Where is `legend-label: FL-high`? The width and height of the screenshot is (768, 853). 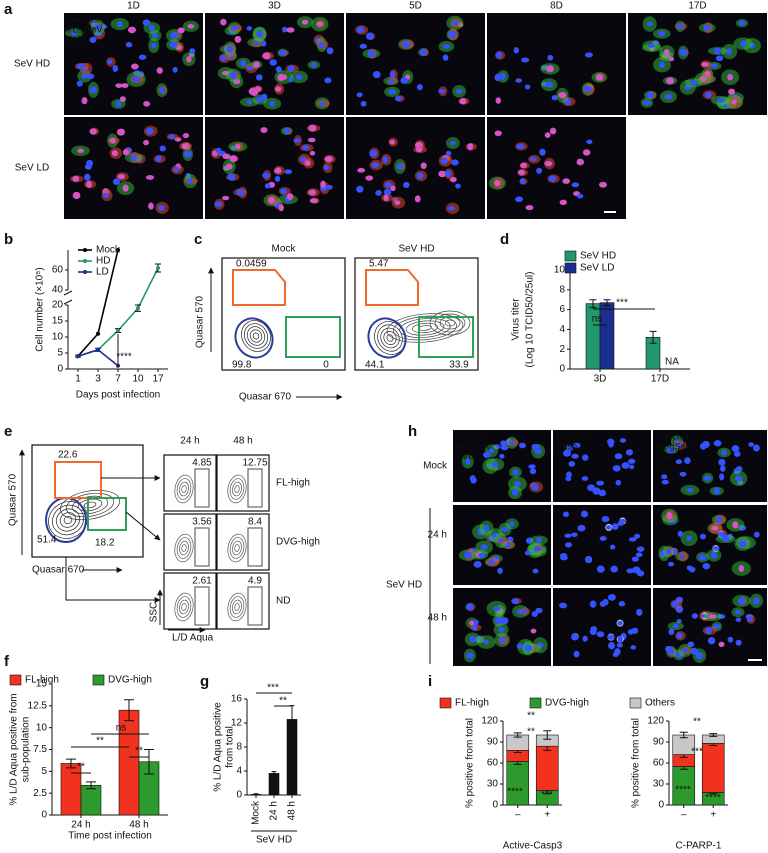 legend-label: FL-high is located at coordinates (42, 680).